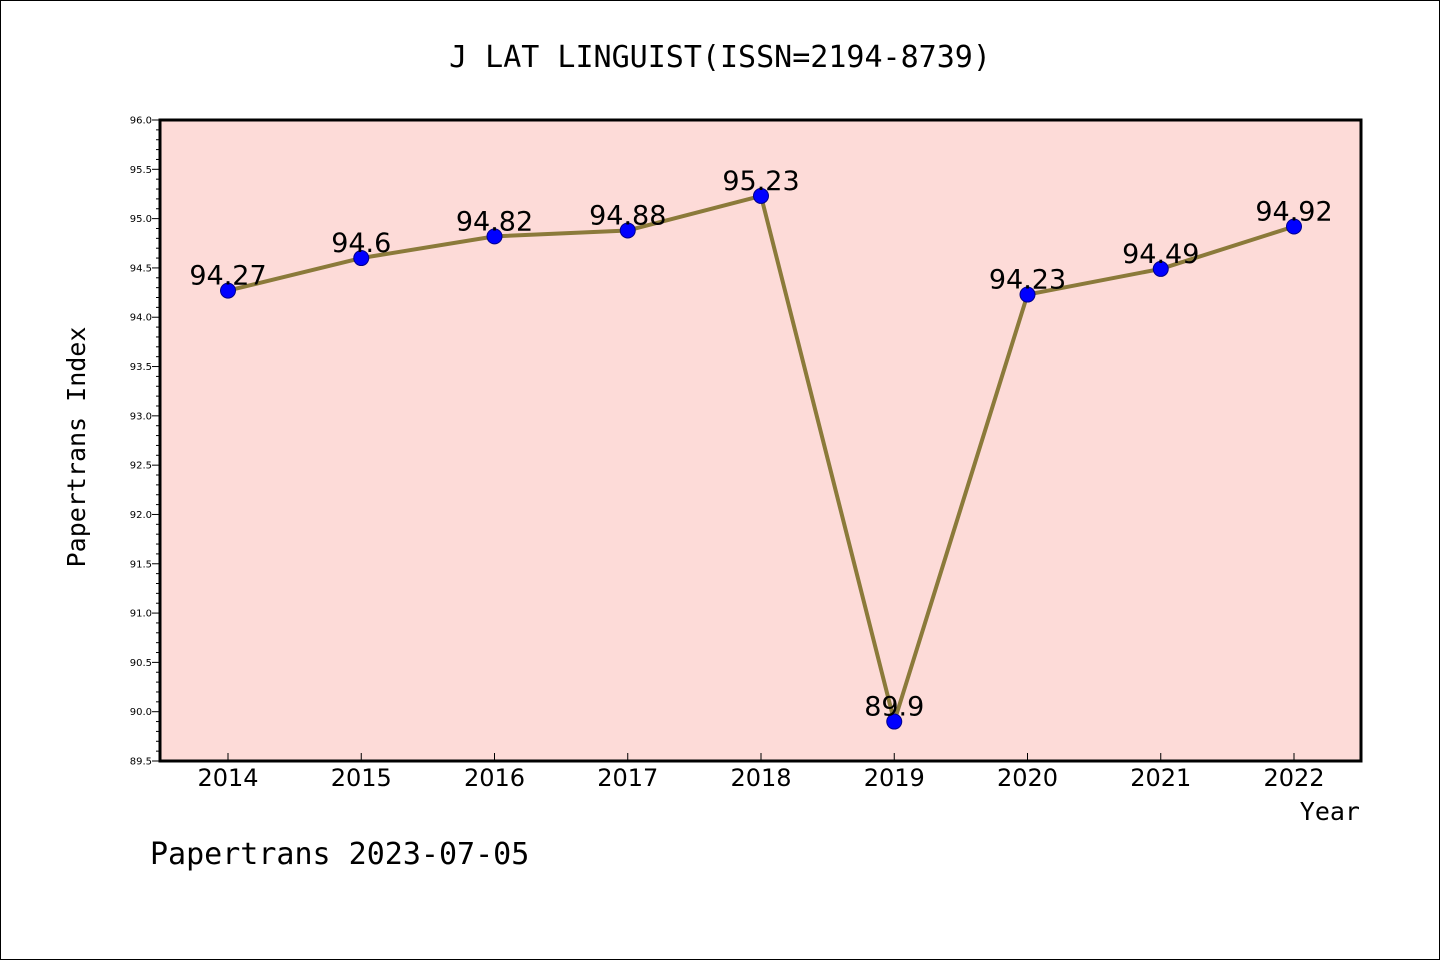 Image resolution: width=1440 pixels, height=960 pixels. I want to click on y-tick-label: 95.0, so click(141, 219).